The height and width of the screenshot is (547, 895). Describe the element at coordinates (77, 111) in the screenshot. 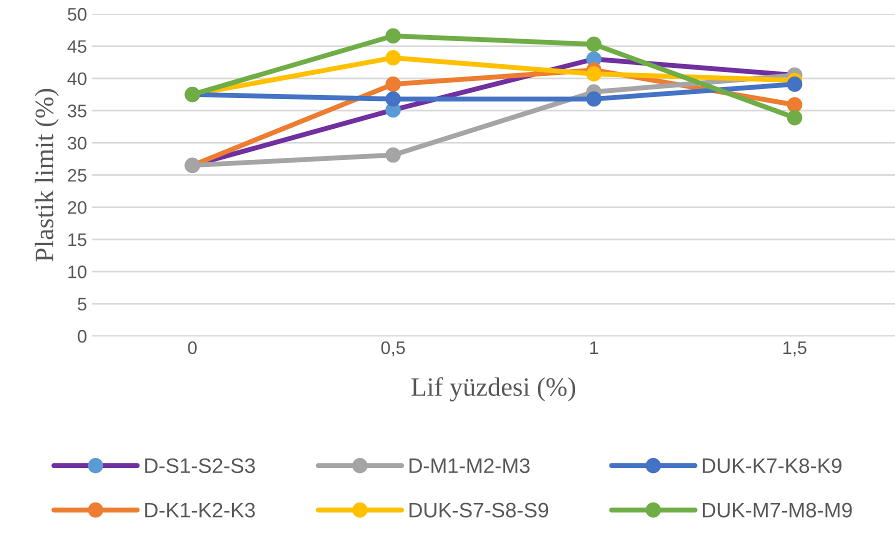

I see `y-tick-label: 35` at that location.